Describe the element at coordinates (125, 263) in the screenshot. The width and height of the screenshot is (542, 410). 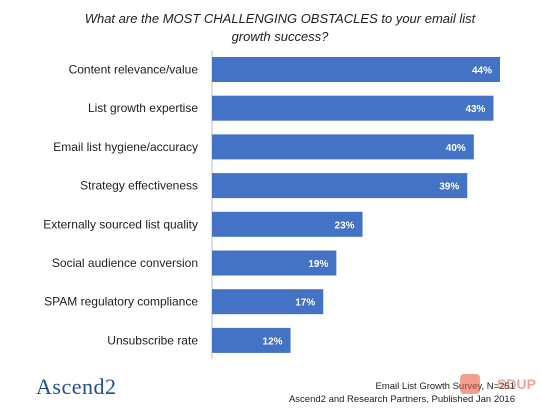
I see `category-label-5: Social audience conversion` at that location.